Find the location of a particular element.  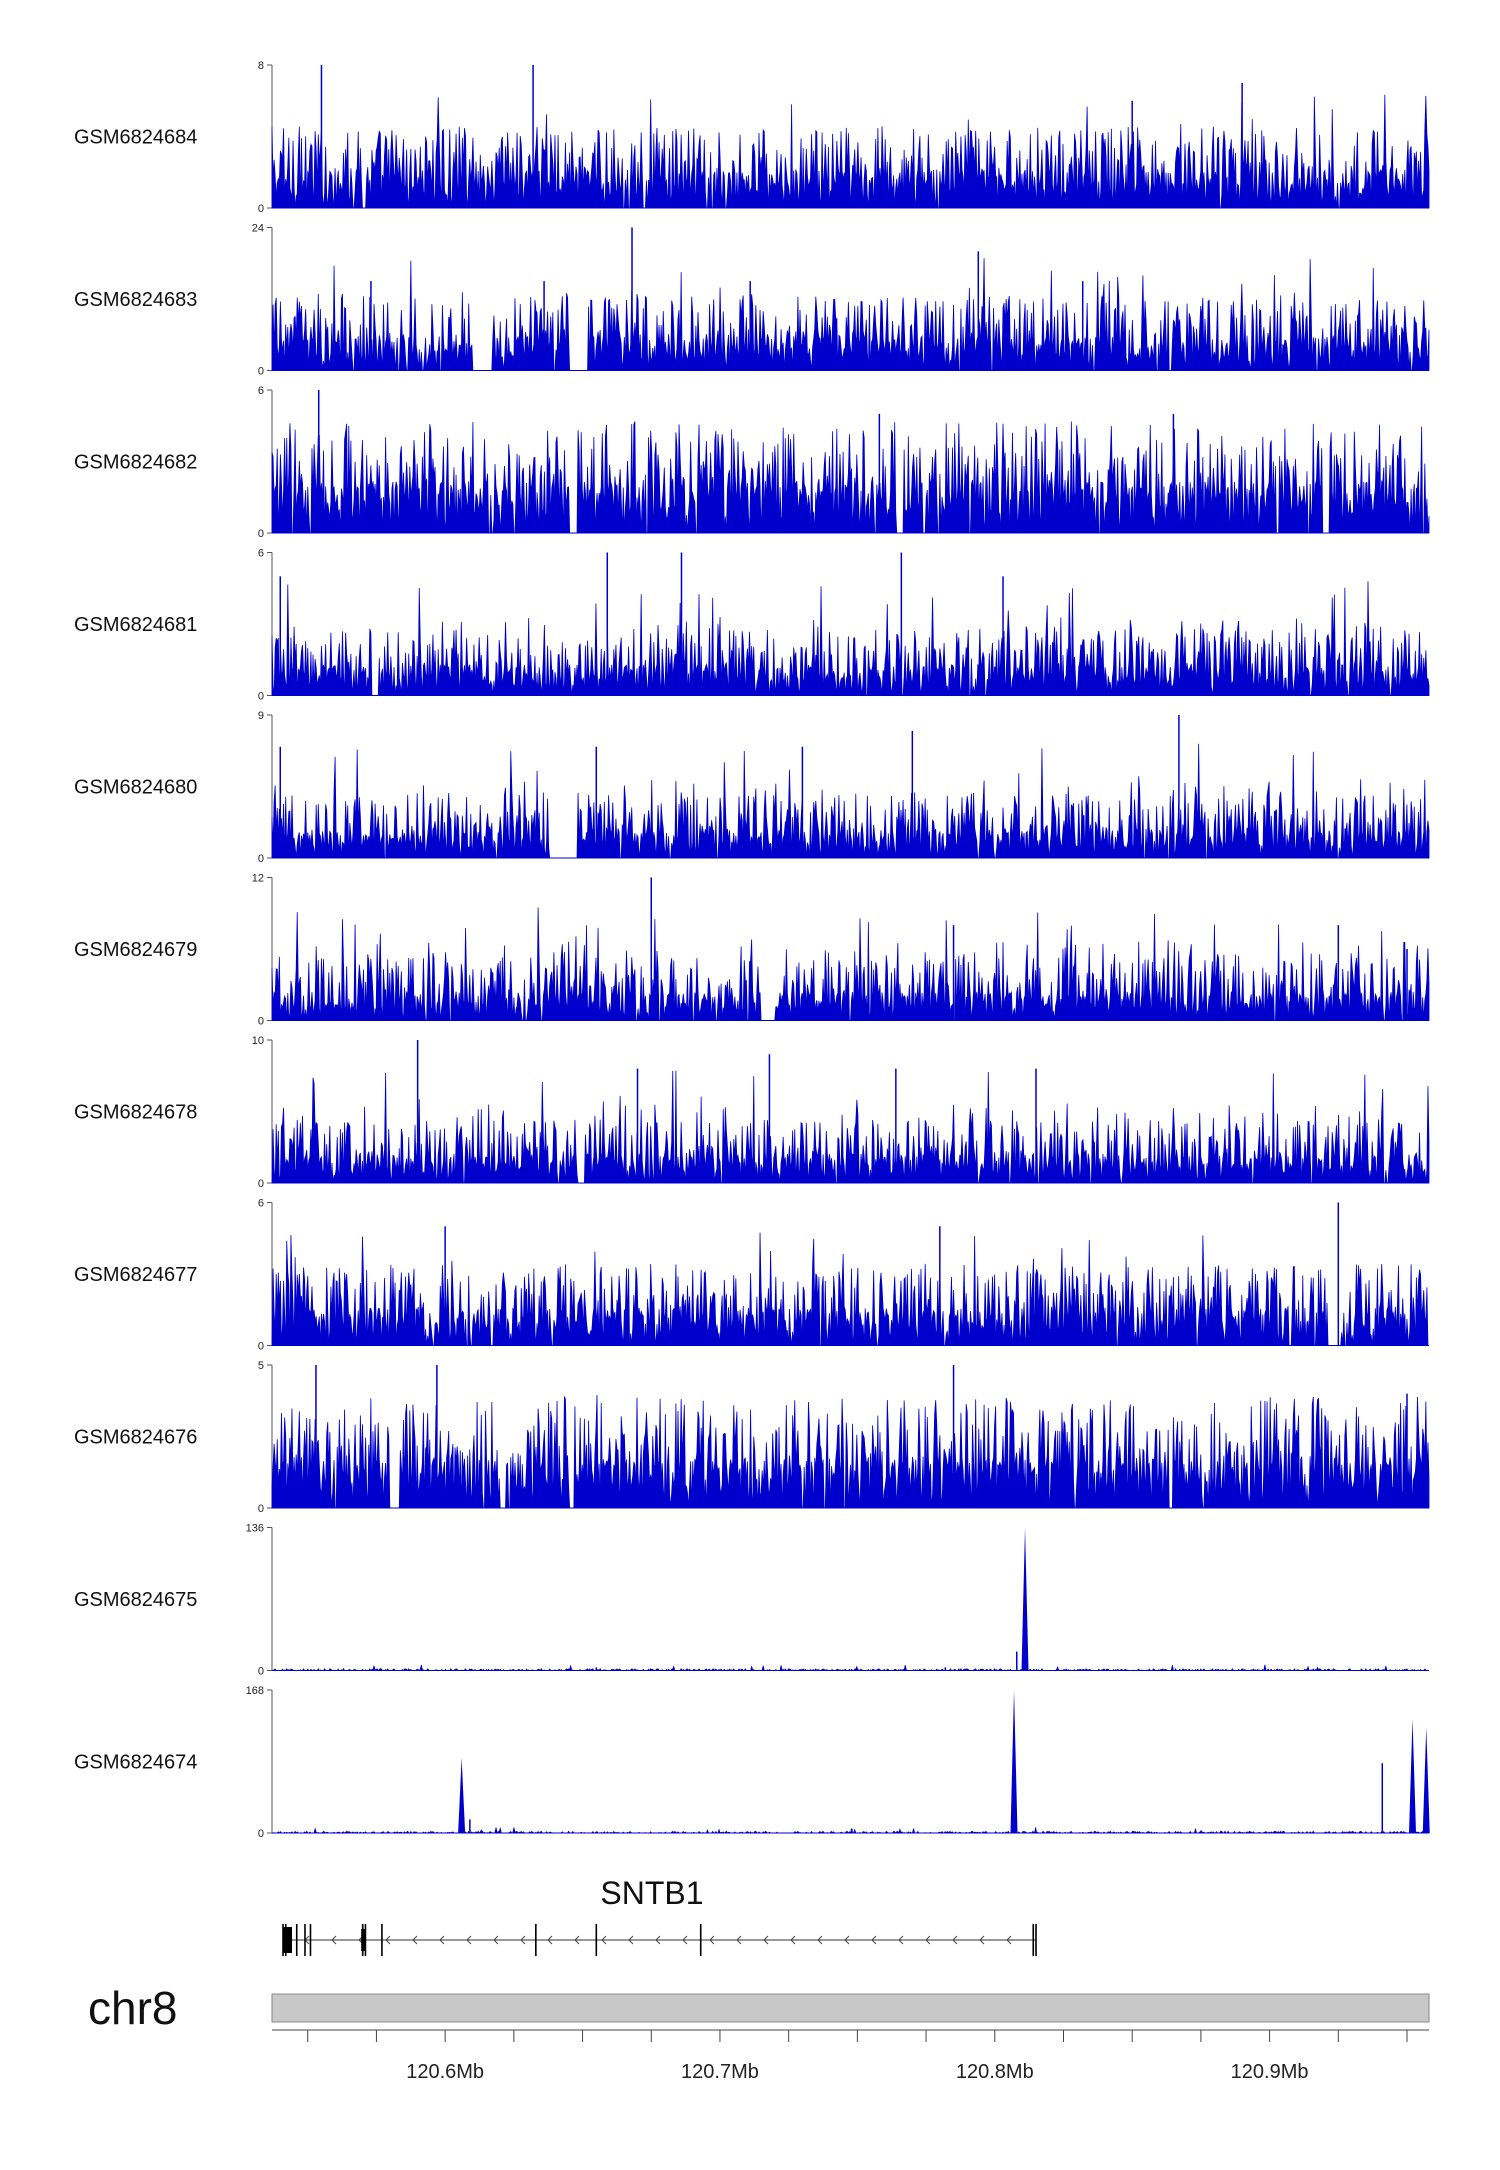

y-tick-label: 9 is located at coordinates (261, 716).